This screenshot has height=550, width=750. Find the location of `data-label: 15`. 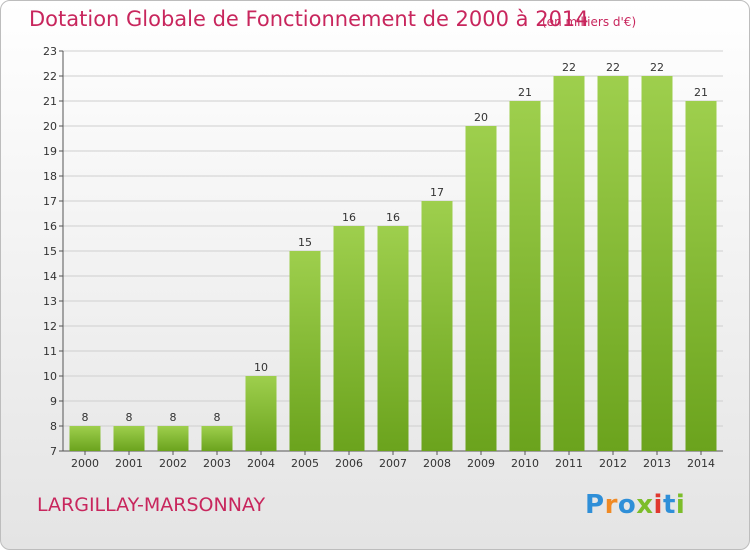

data-label: 15 is located at coordinates (305, 242).